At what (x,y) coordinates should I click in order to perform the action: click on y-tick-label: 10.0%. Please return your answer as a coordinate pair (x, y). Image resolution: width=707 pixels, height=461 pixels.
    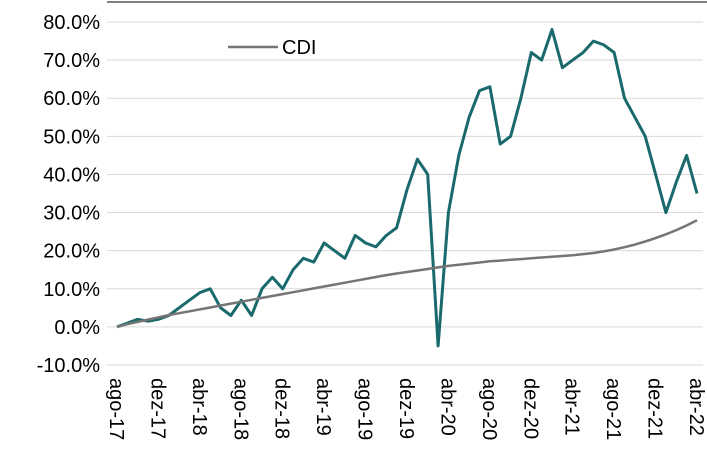
    Looking at the image, I should click on (71, 290).